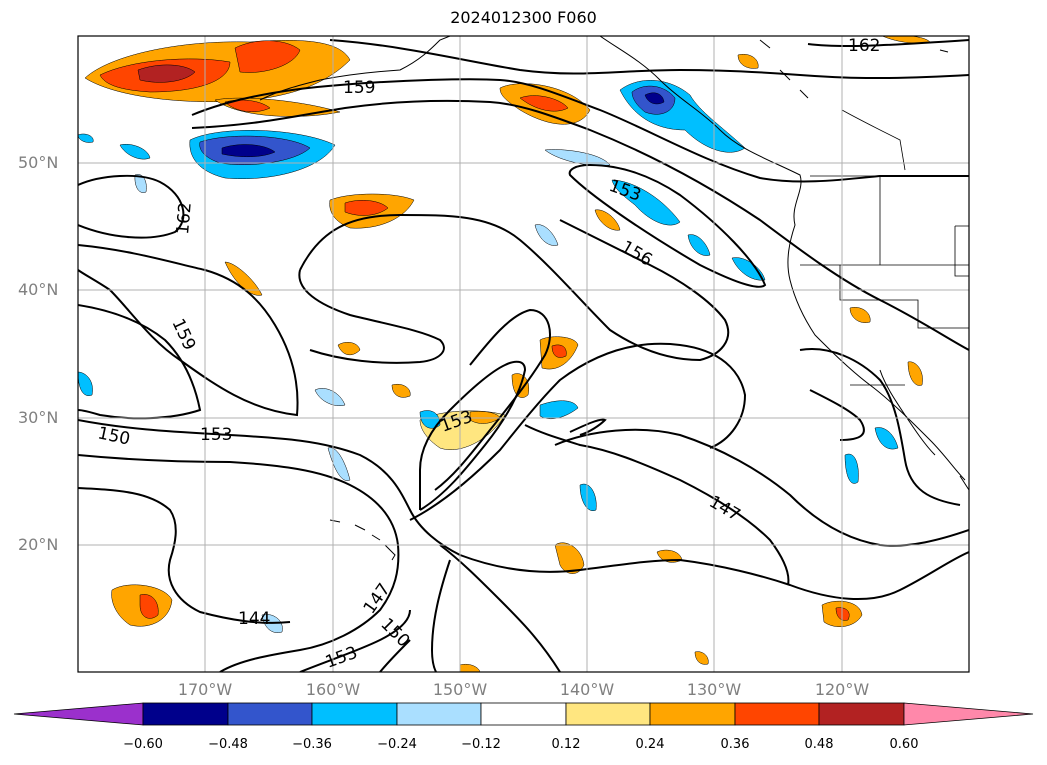 Image resolution: width=1047 pixels, height=765 pixels. What do you see at coordinates (735, 744) in the screenshot?
I see `colorbar-tick-label: 0.36` at bounding box center [735, 744].